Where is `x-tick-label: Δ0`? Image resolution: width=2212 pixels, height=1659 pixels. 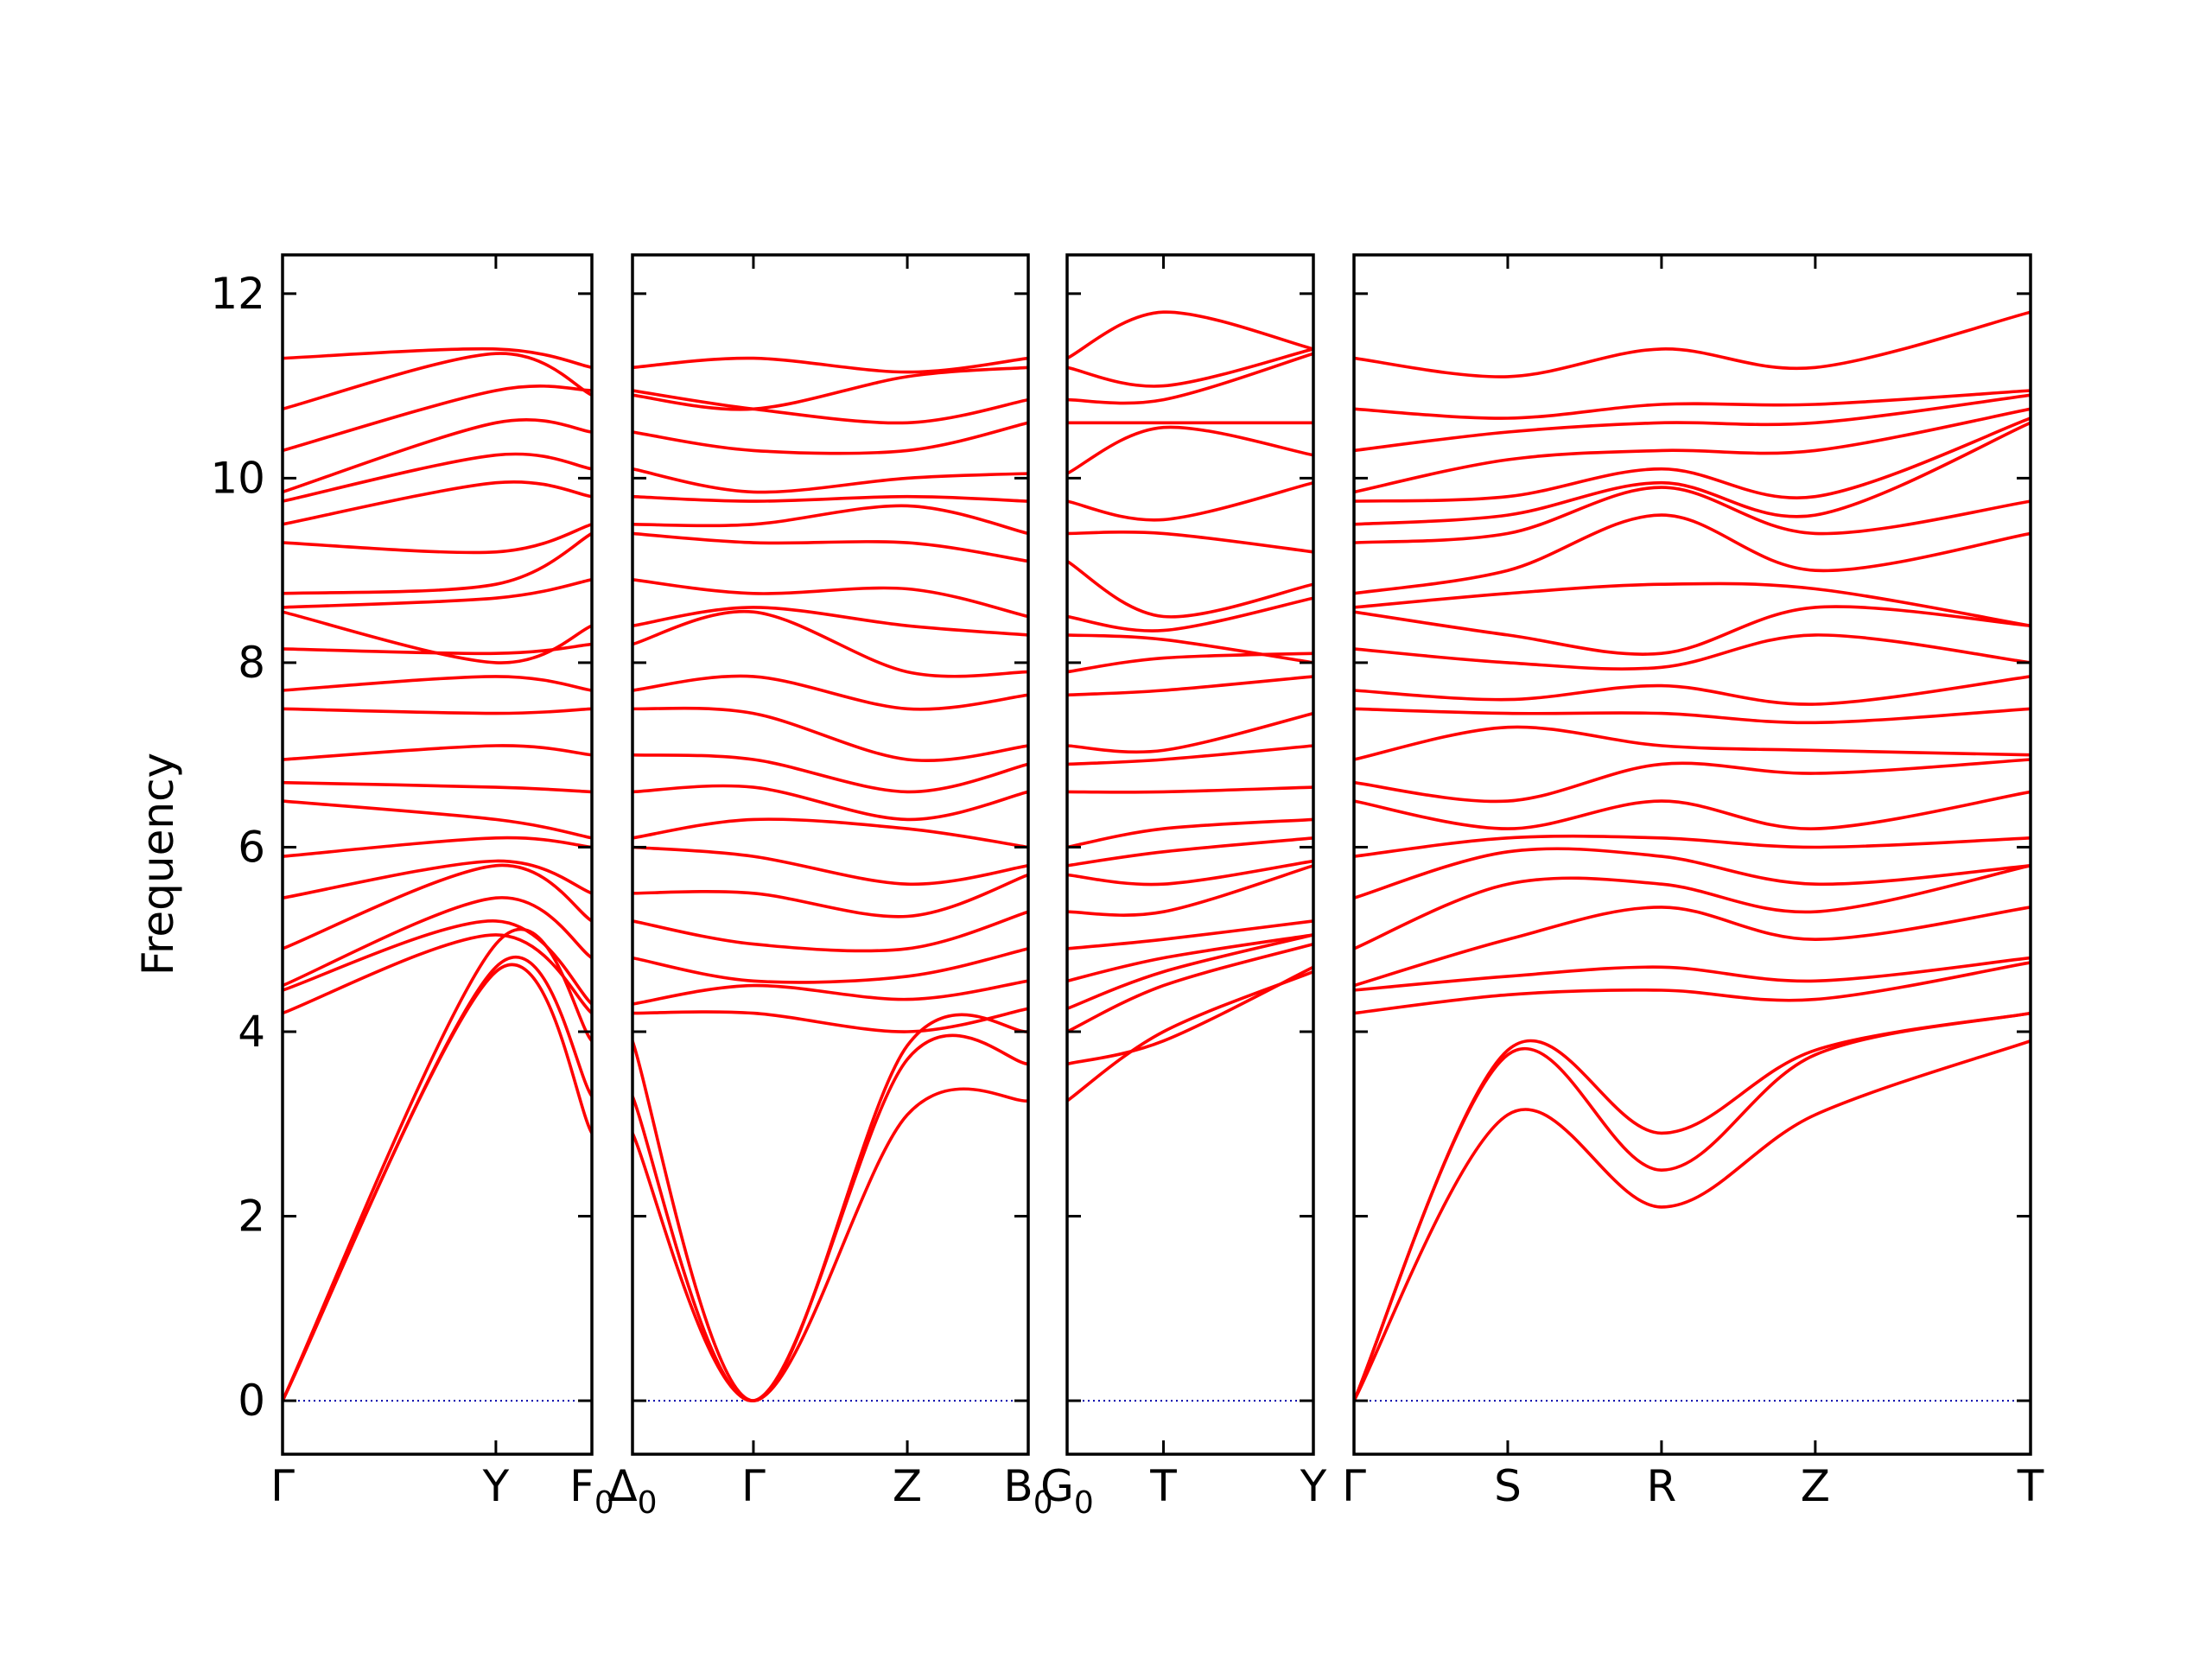
x-tick-label: Δ0 is located at coordinates (632, 1491).